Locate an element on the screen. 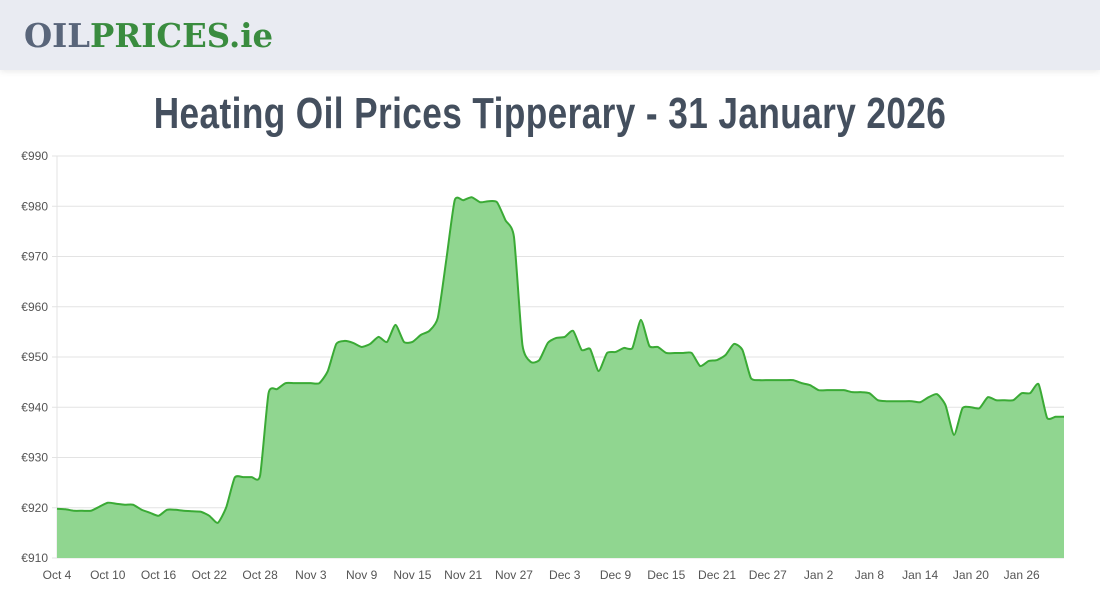  y-axis: €990 €980 €970 €960 €950 €940 €930 €920 €910 is located at coordinates (34, 357).